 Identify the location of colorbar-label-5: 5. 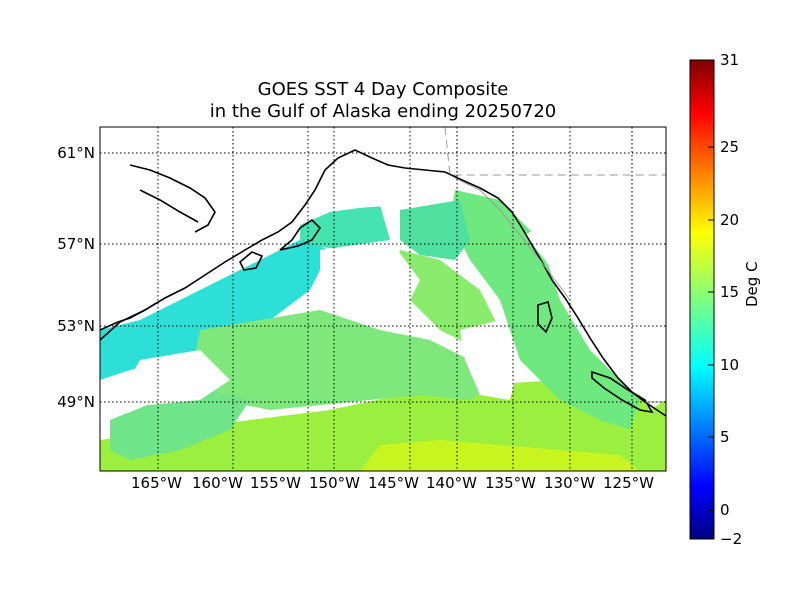
(725, 437).